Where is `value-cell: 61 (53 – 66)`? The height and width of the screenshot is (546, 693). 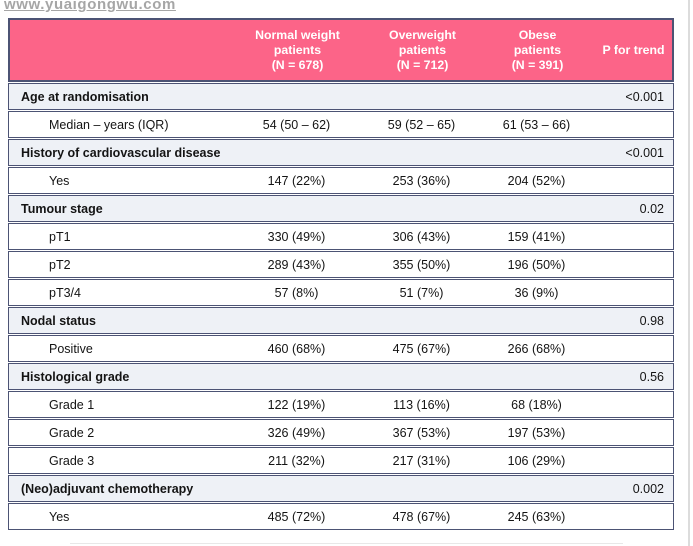 value-cell: 61 (53 – 66) is located at coordinates (536, 124).